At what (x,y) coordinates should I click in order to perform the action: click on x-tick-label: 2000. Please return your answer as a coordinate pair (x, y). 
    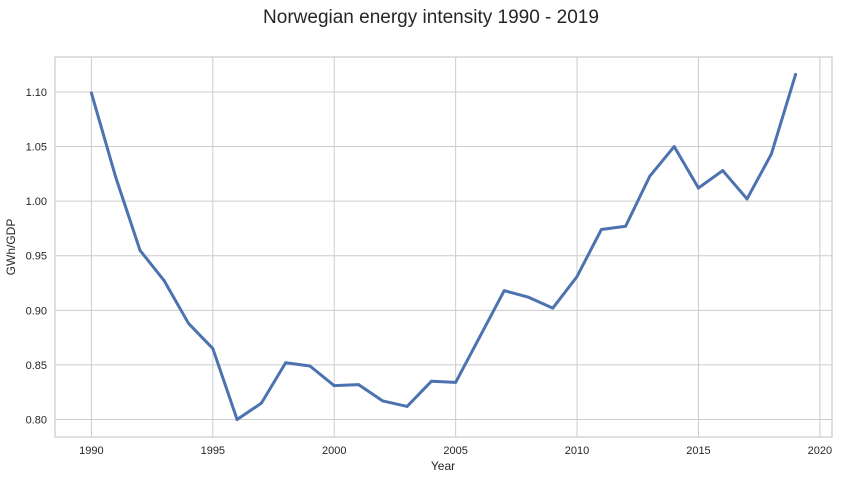
    Looking at the image, I should click on (334, 451).